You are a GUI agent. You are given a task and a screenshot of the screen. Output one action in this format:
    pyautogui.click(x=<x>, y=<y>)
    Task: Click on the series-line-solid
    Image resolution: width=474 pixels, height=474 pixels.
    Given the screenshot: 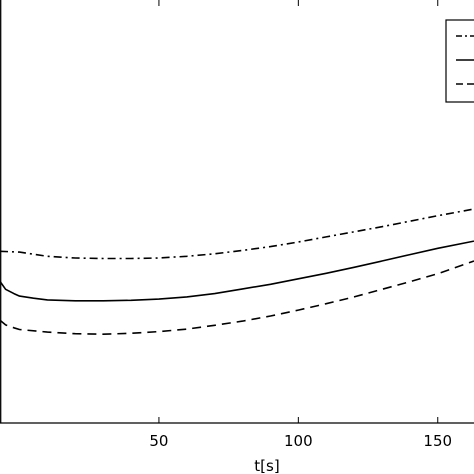 What is the action you would take?
    pyautogui.click(x=237, y=271)
    